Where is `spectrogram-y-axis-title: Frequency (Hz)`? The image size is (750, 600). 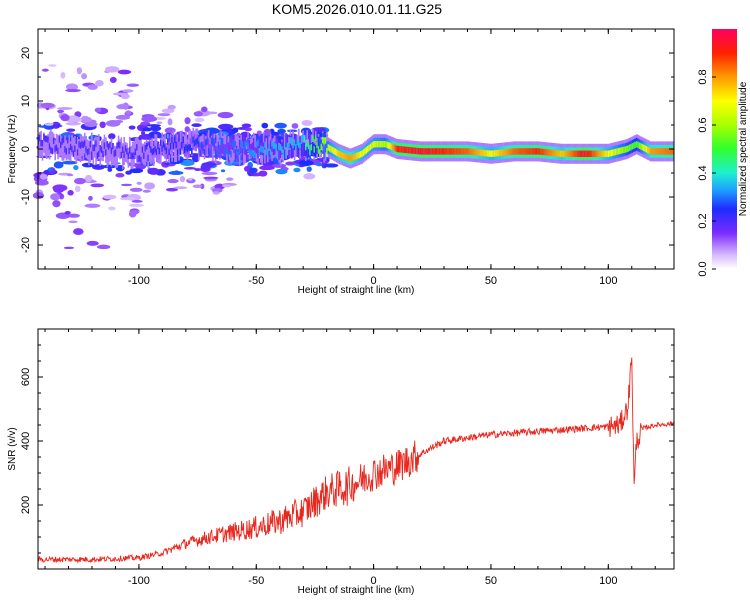
spectrogram-y-axis-title: Frequency (Hz) is located at coordinates (12, 149).